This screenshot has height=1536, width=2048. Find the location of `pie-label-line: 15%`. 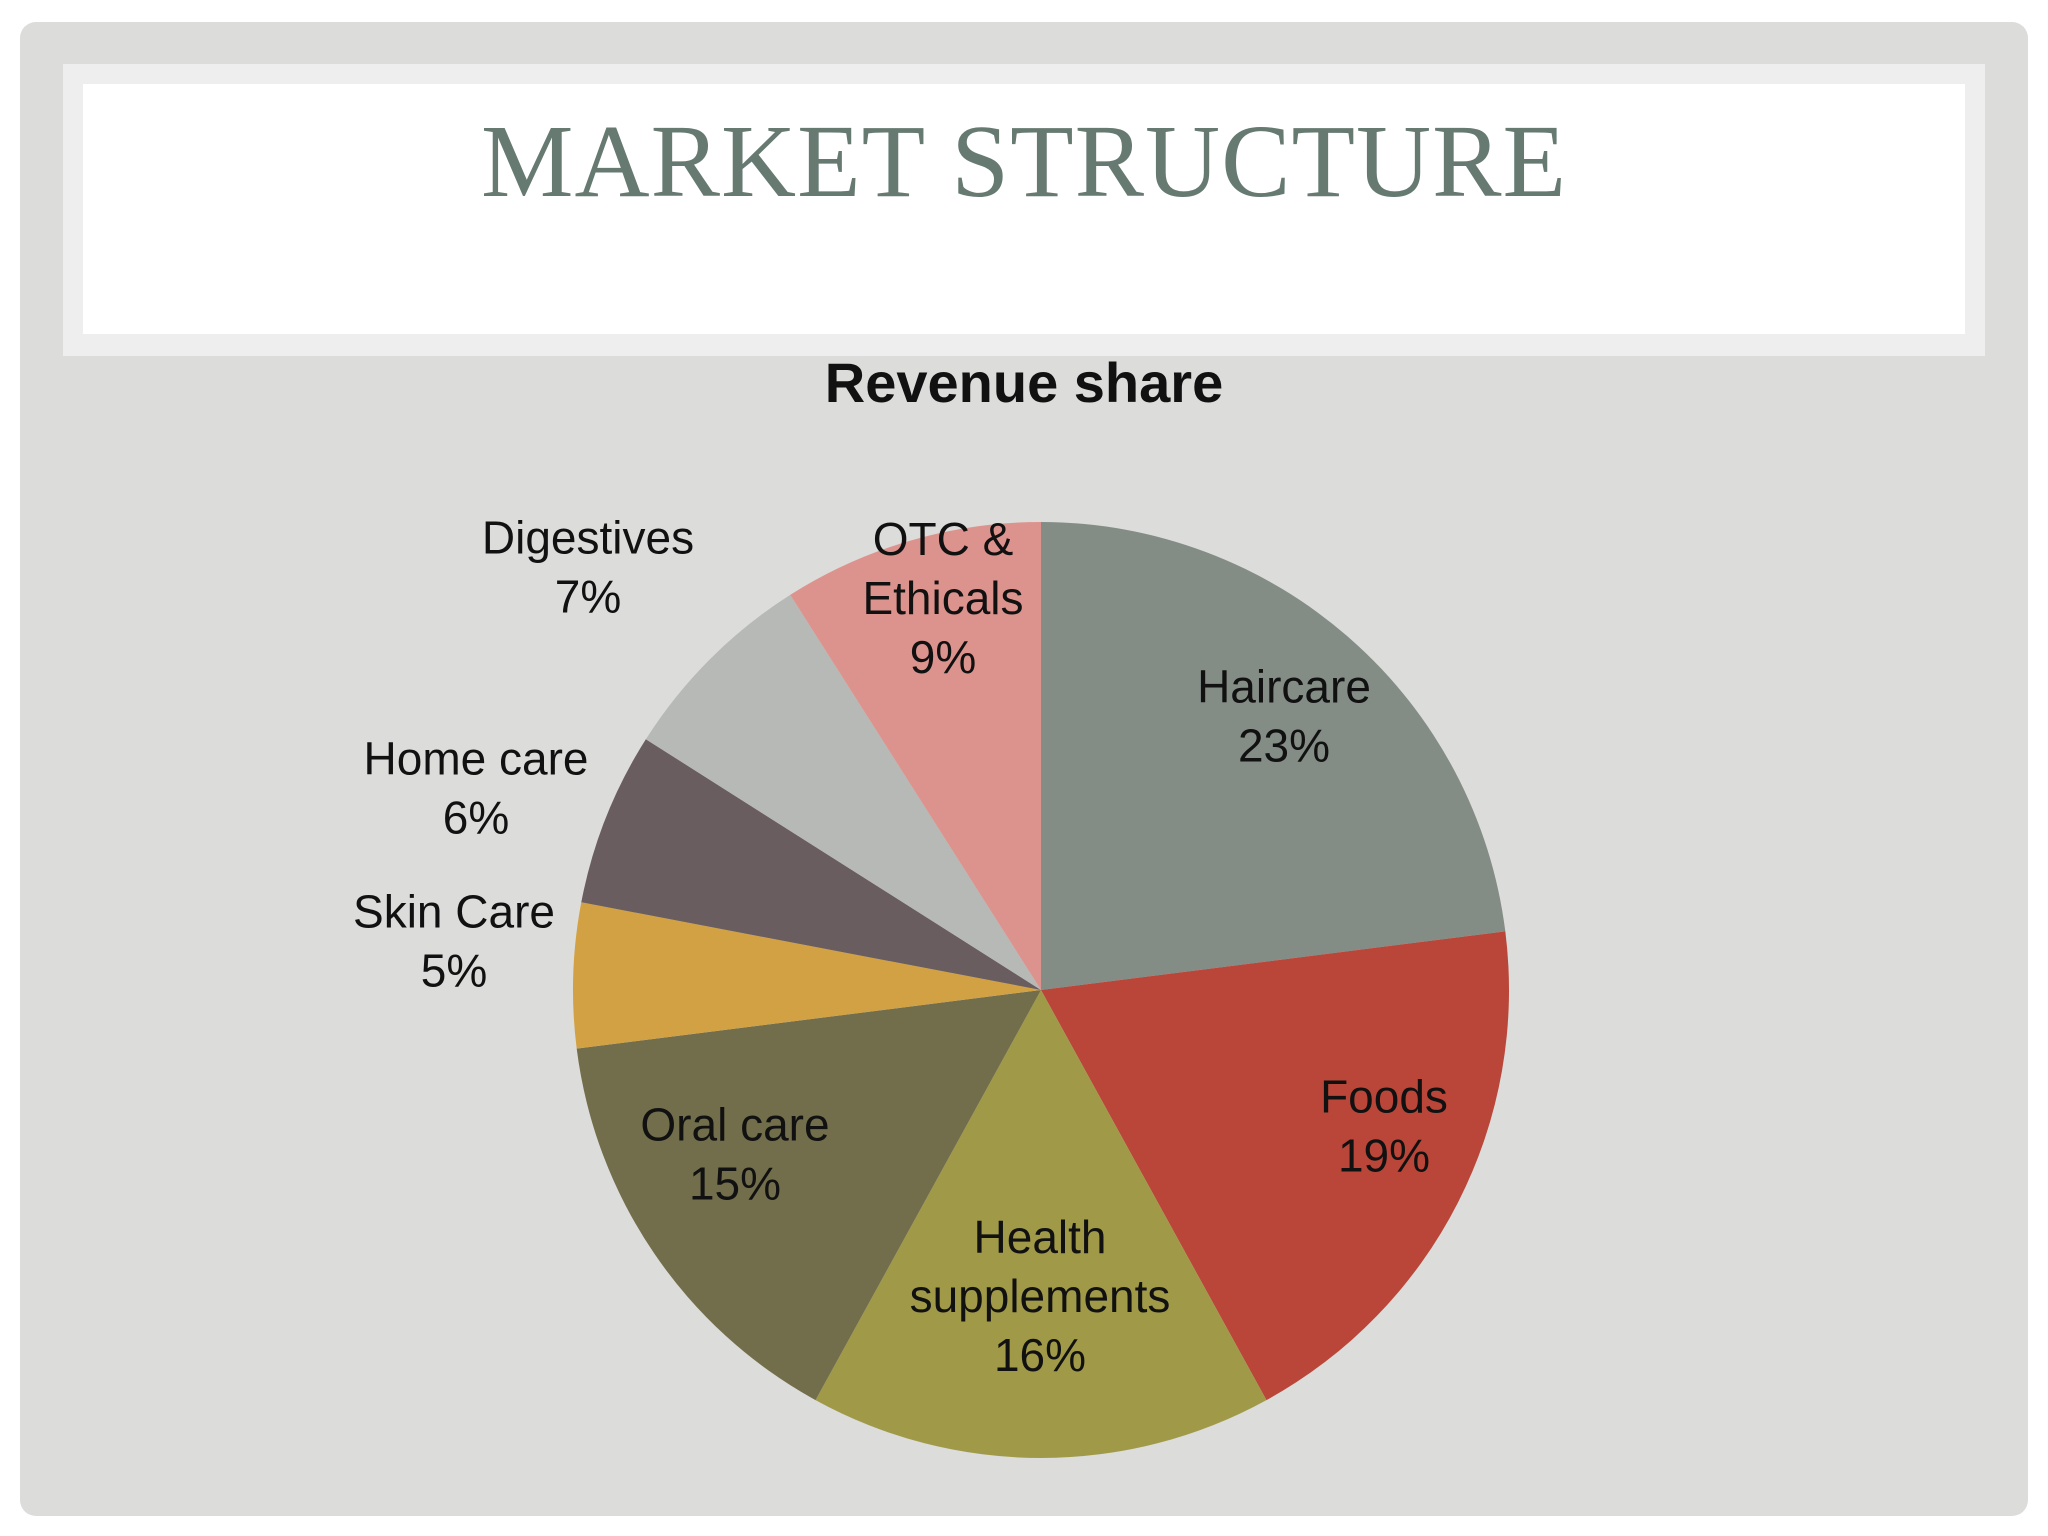

pie-label-line: 15% is located at coordinates (735, 1184).